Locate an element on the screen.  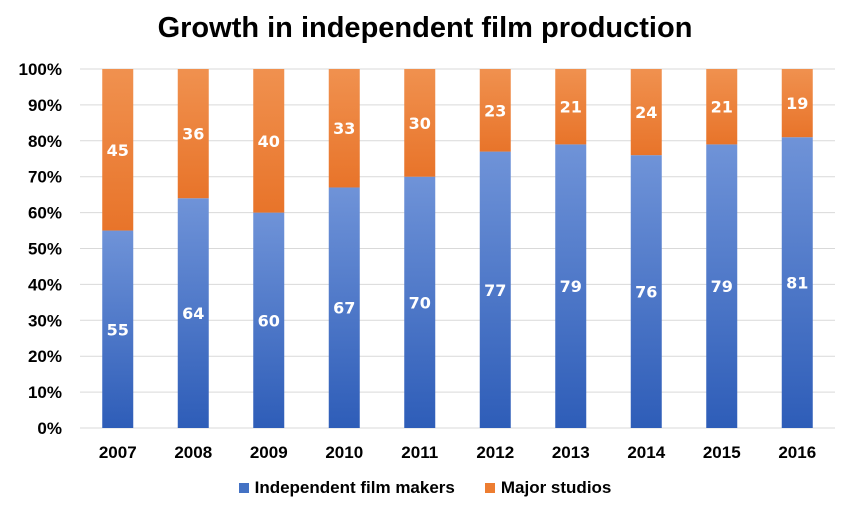
y-tick-label: 30% is located at coordinates (45, 320).